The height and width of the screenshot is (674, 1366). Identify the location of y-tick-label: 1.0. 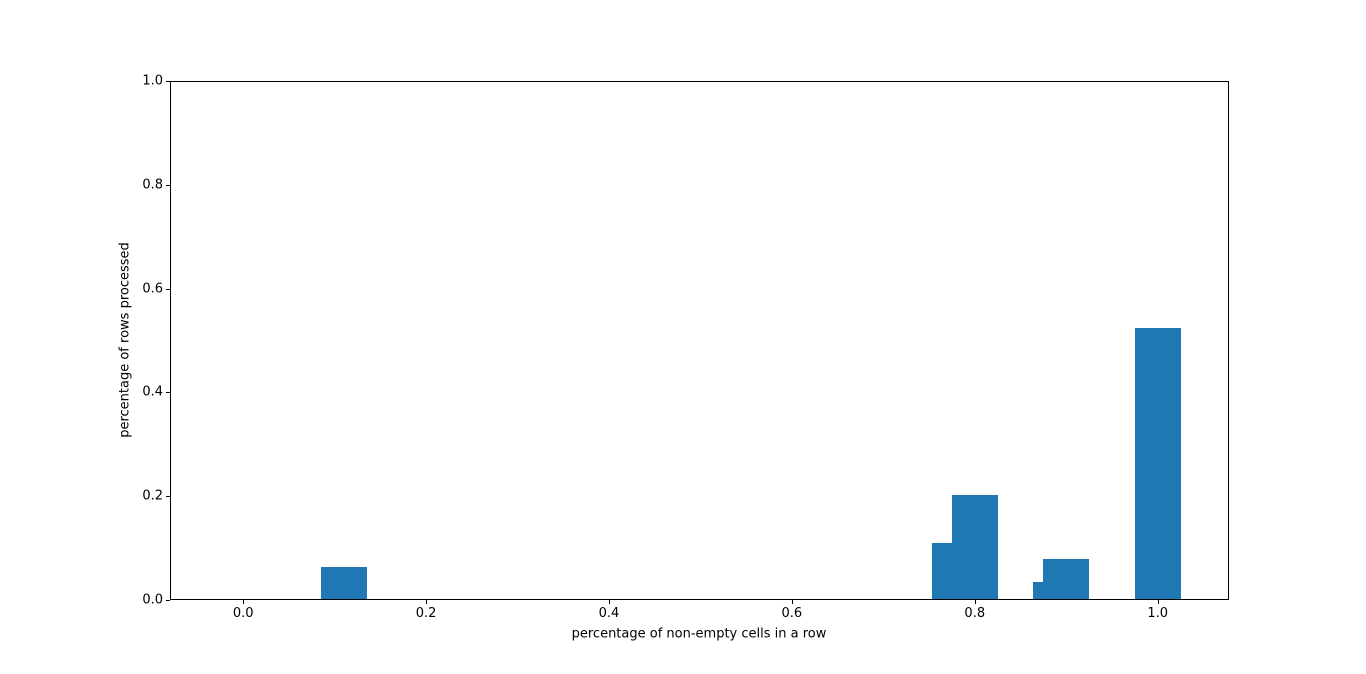
(152, 81).